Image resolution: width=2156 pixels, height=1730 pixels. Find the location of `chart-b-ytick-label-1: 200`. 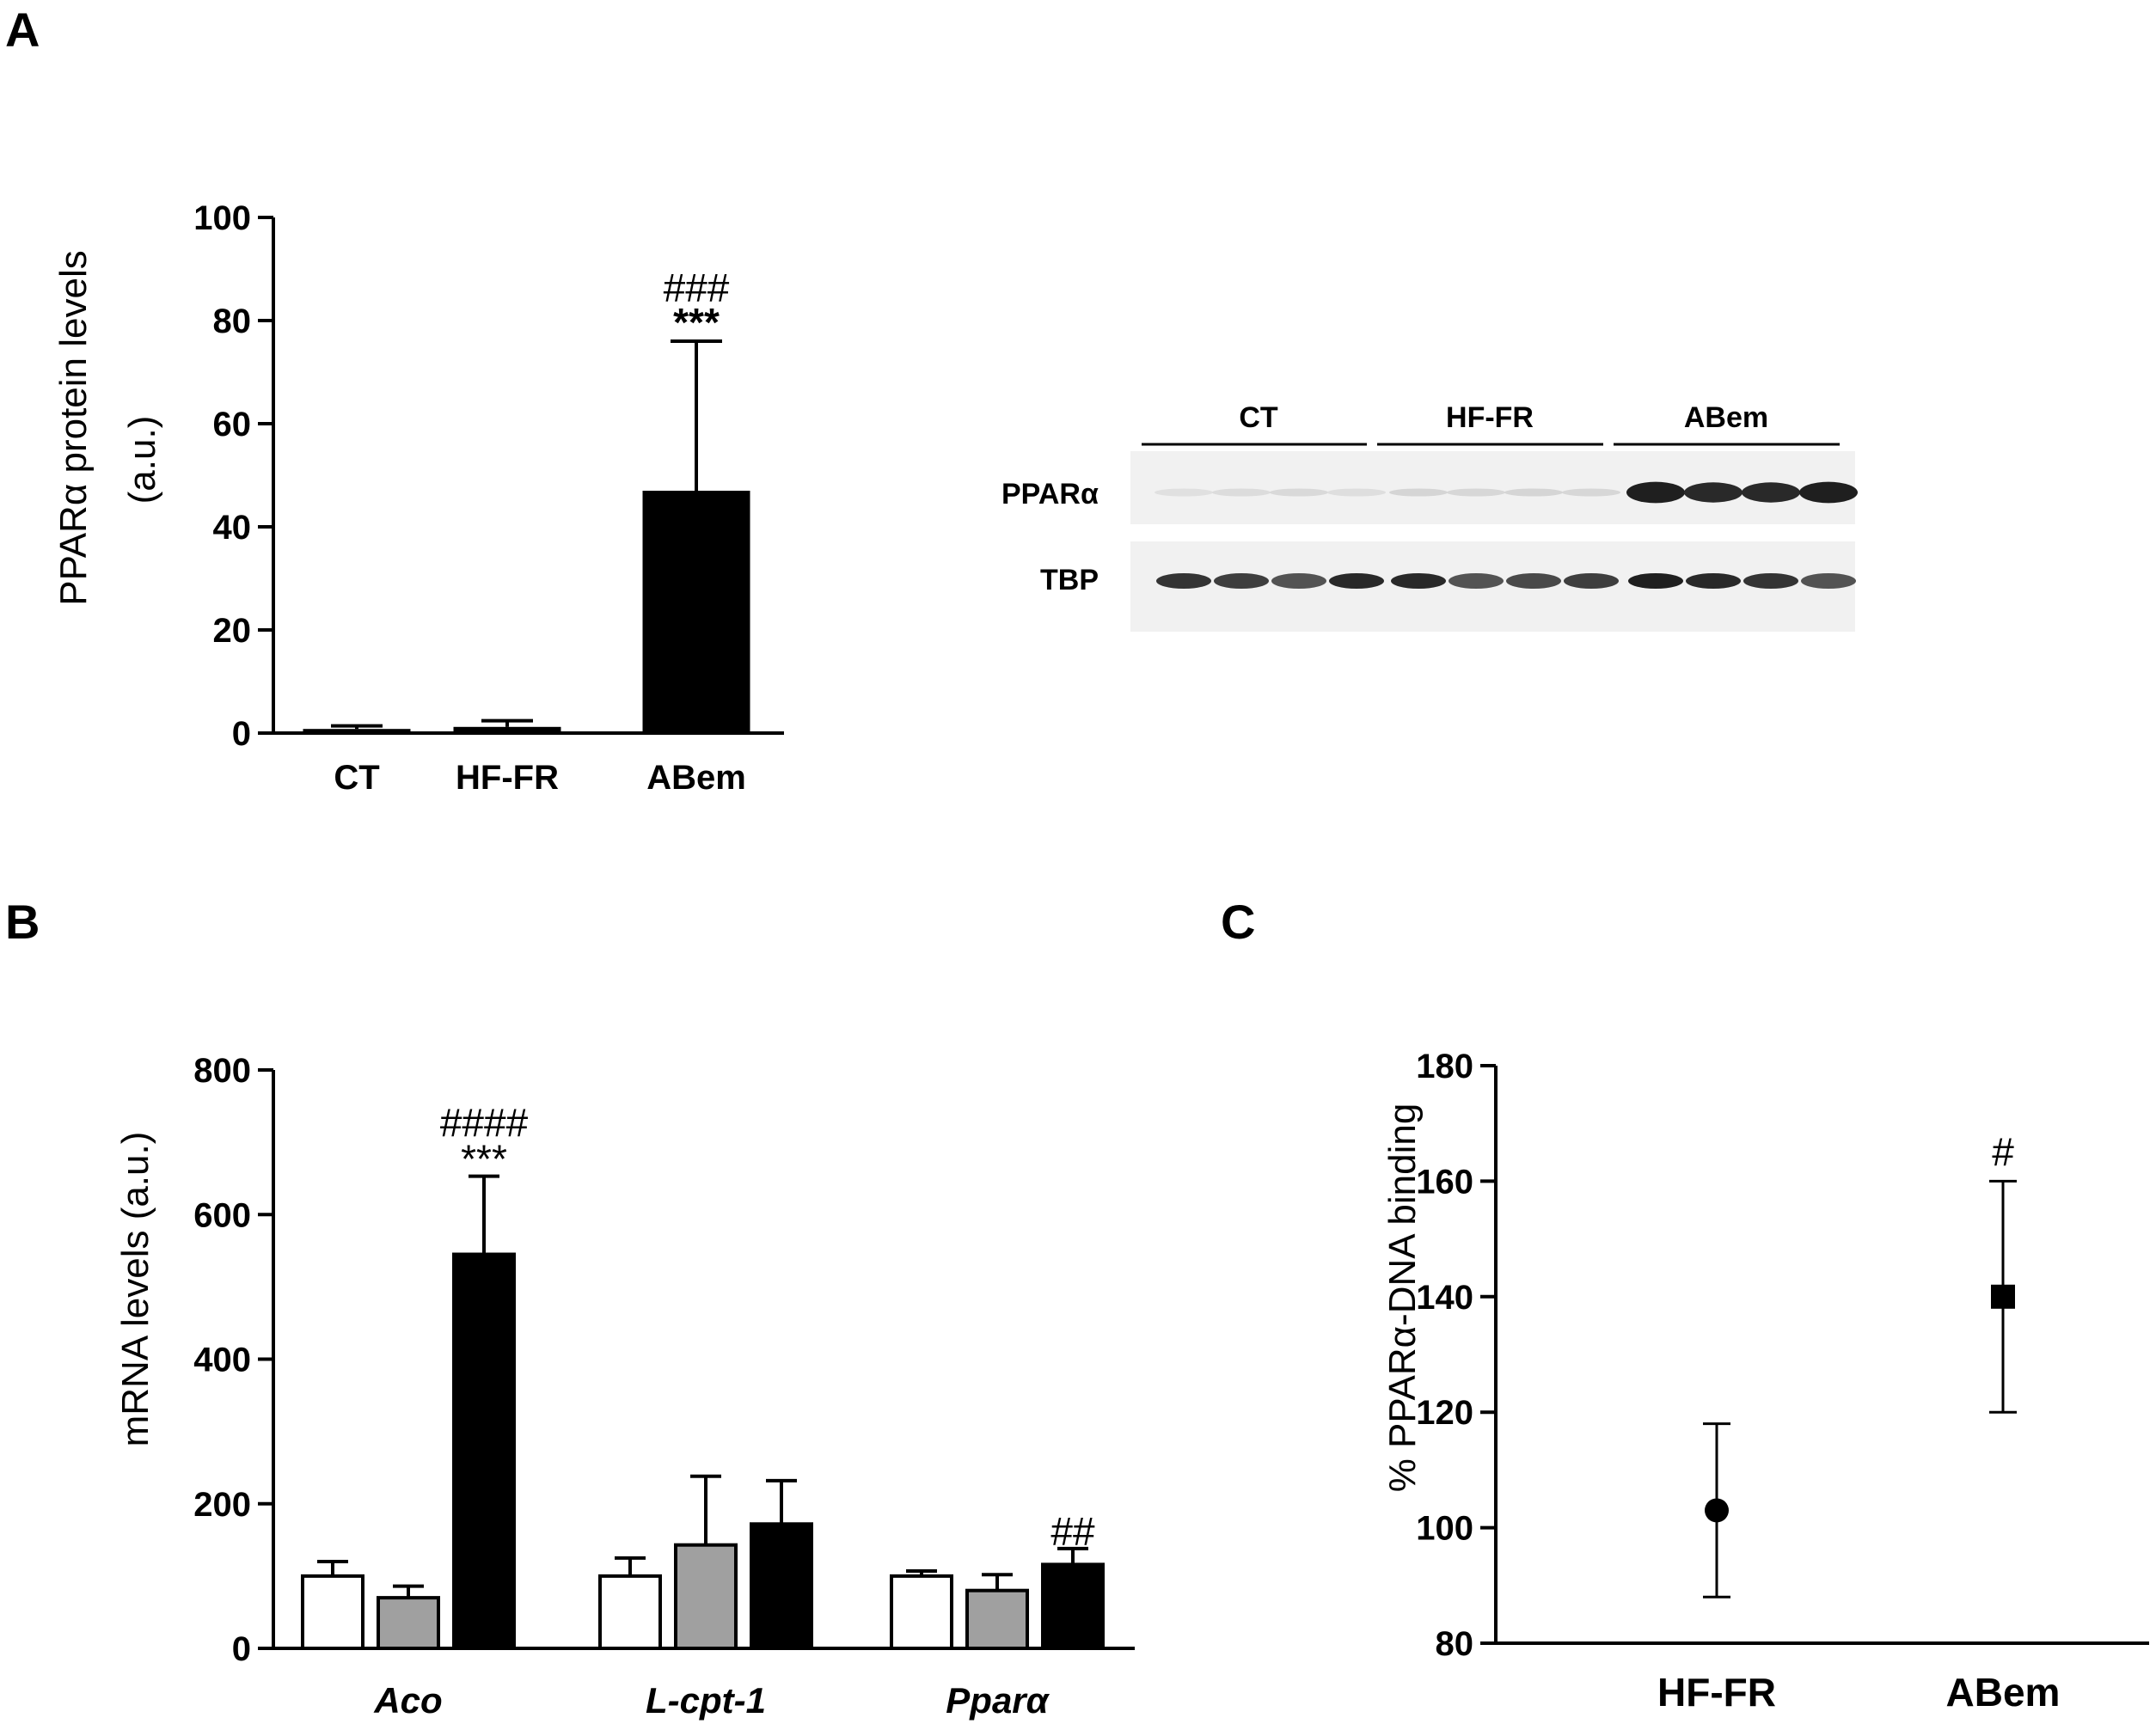

chart-b-ytick-label-1: 200 is located at coordinates (222, 1505).